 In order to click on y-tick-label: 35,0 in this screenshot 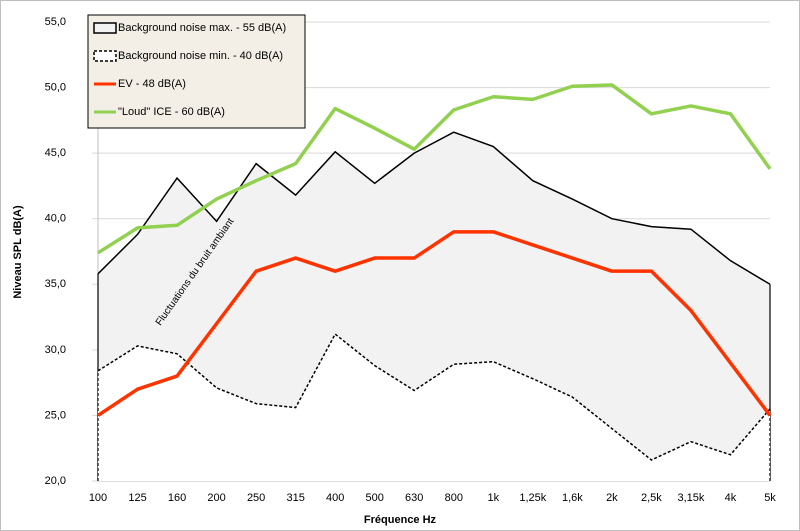, I will do `click(55, 284)`.